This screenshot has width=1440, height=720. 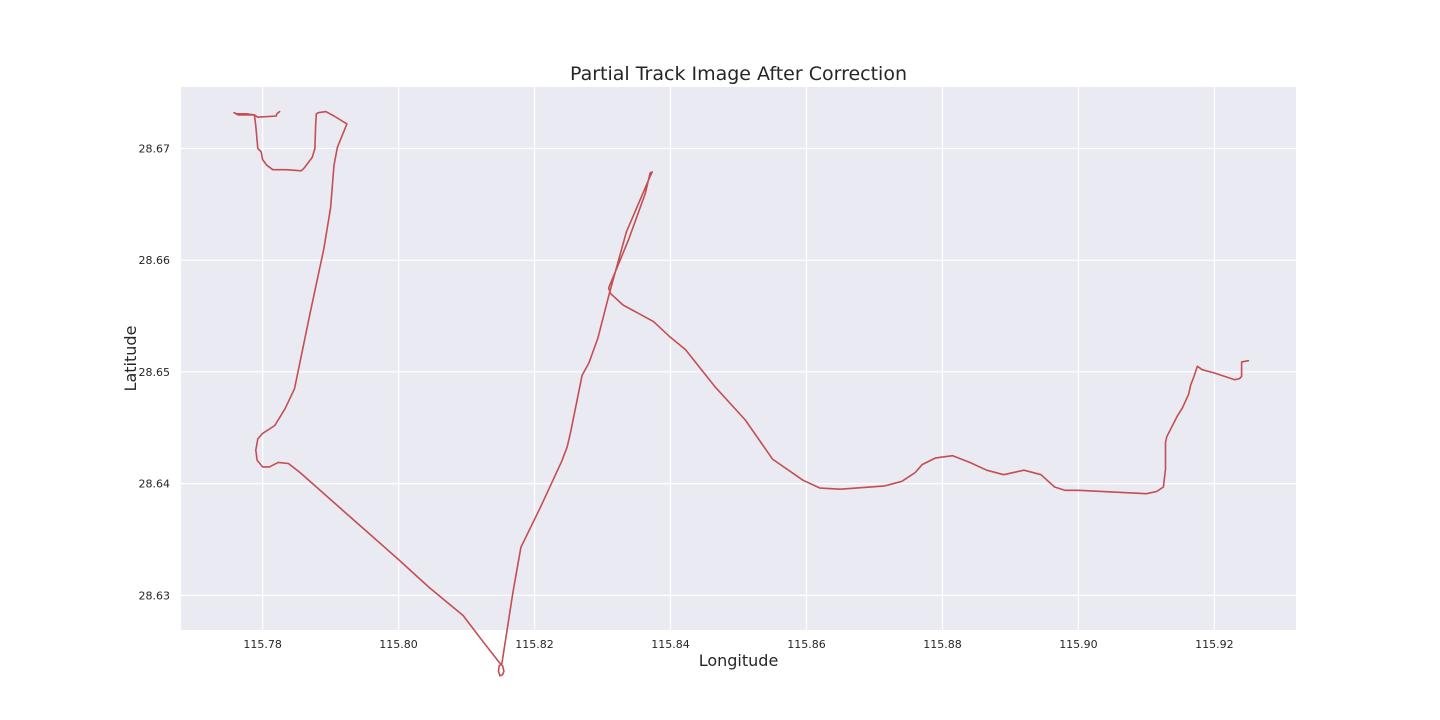 What do you see at coordinates (155, 484) in the screenshot?
I see `y-tick-label: 28.64` at bounding box center [155, 484].